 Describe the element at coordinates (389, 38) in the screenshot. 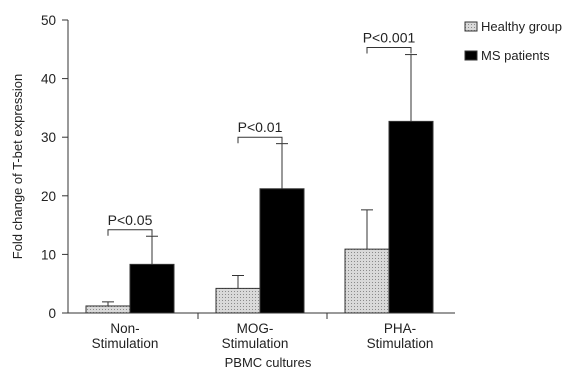

I see `p-value-label: P<0.001` at that location.